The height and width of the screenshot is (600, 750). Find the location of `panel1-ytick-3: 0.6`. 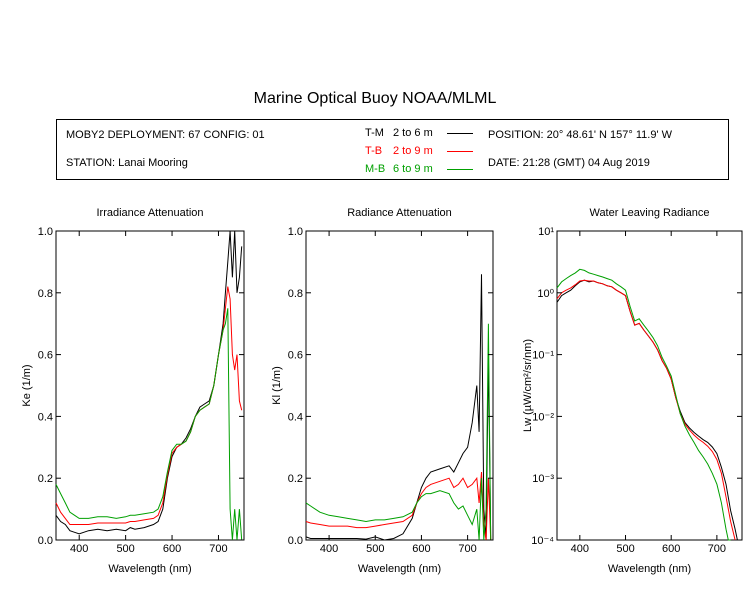

panel1-ytick-3: 0.6 is located at coordinates (45, 356).